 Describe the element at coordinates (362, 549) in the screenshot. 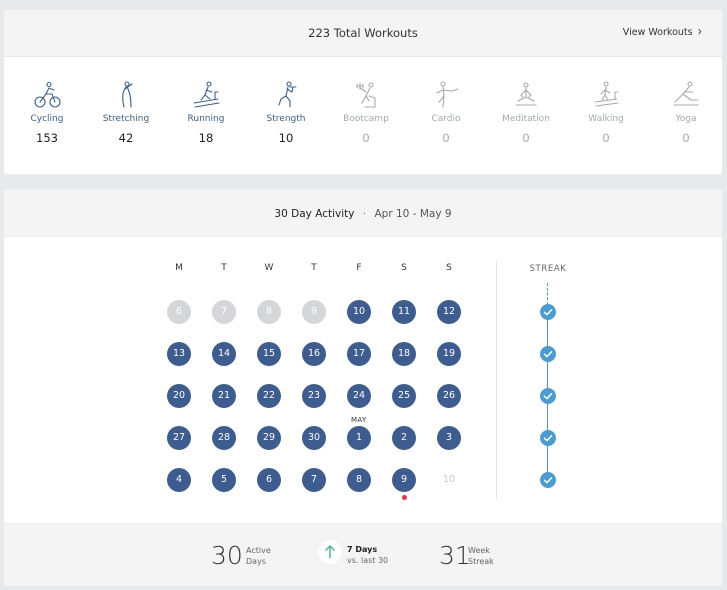

I see `delta-value: 7 Days` at that location.